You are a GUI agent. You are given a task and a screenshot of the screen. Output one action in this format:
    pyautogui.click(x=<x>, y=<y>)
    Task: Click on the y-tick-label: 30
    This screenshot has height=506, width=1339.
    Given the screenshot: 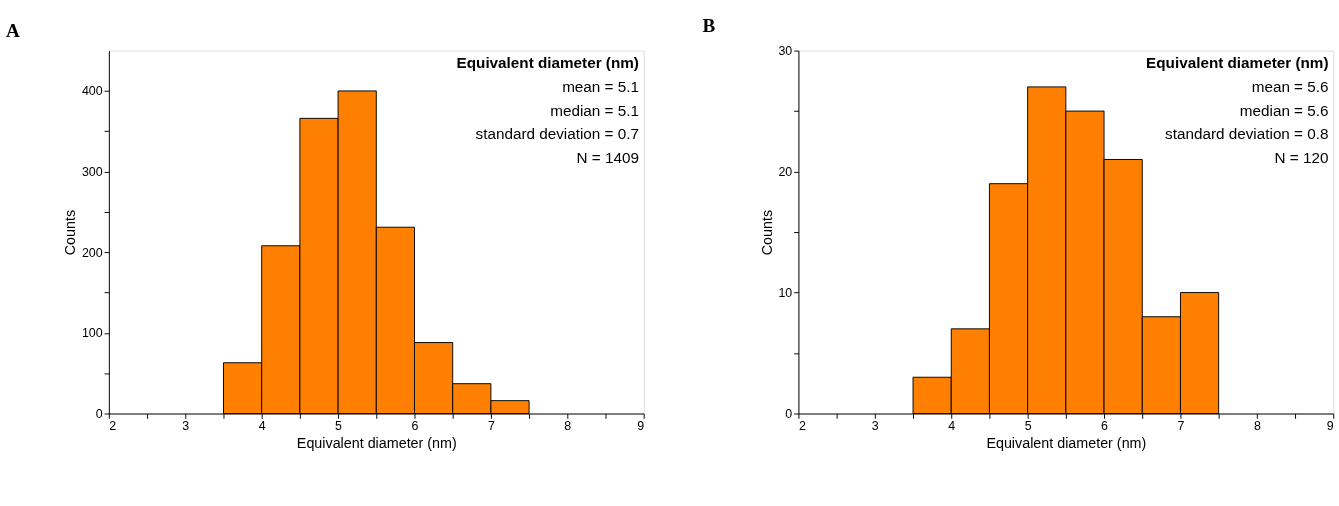 What is the action you would take?
    pyautogui.click(x=785, y=50)
    